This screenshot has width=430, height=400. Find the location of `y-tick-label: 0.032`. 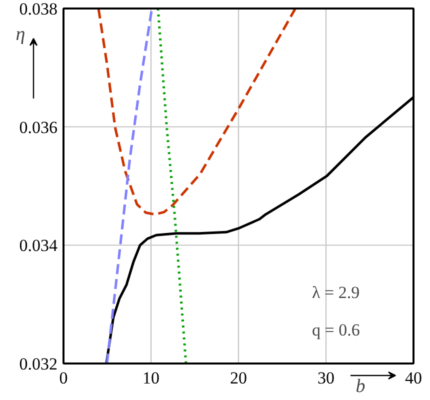

y-tick-label: 0.032 is located at coordinates (38, 364).